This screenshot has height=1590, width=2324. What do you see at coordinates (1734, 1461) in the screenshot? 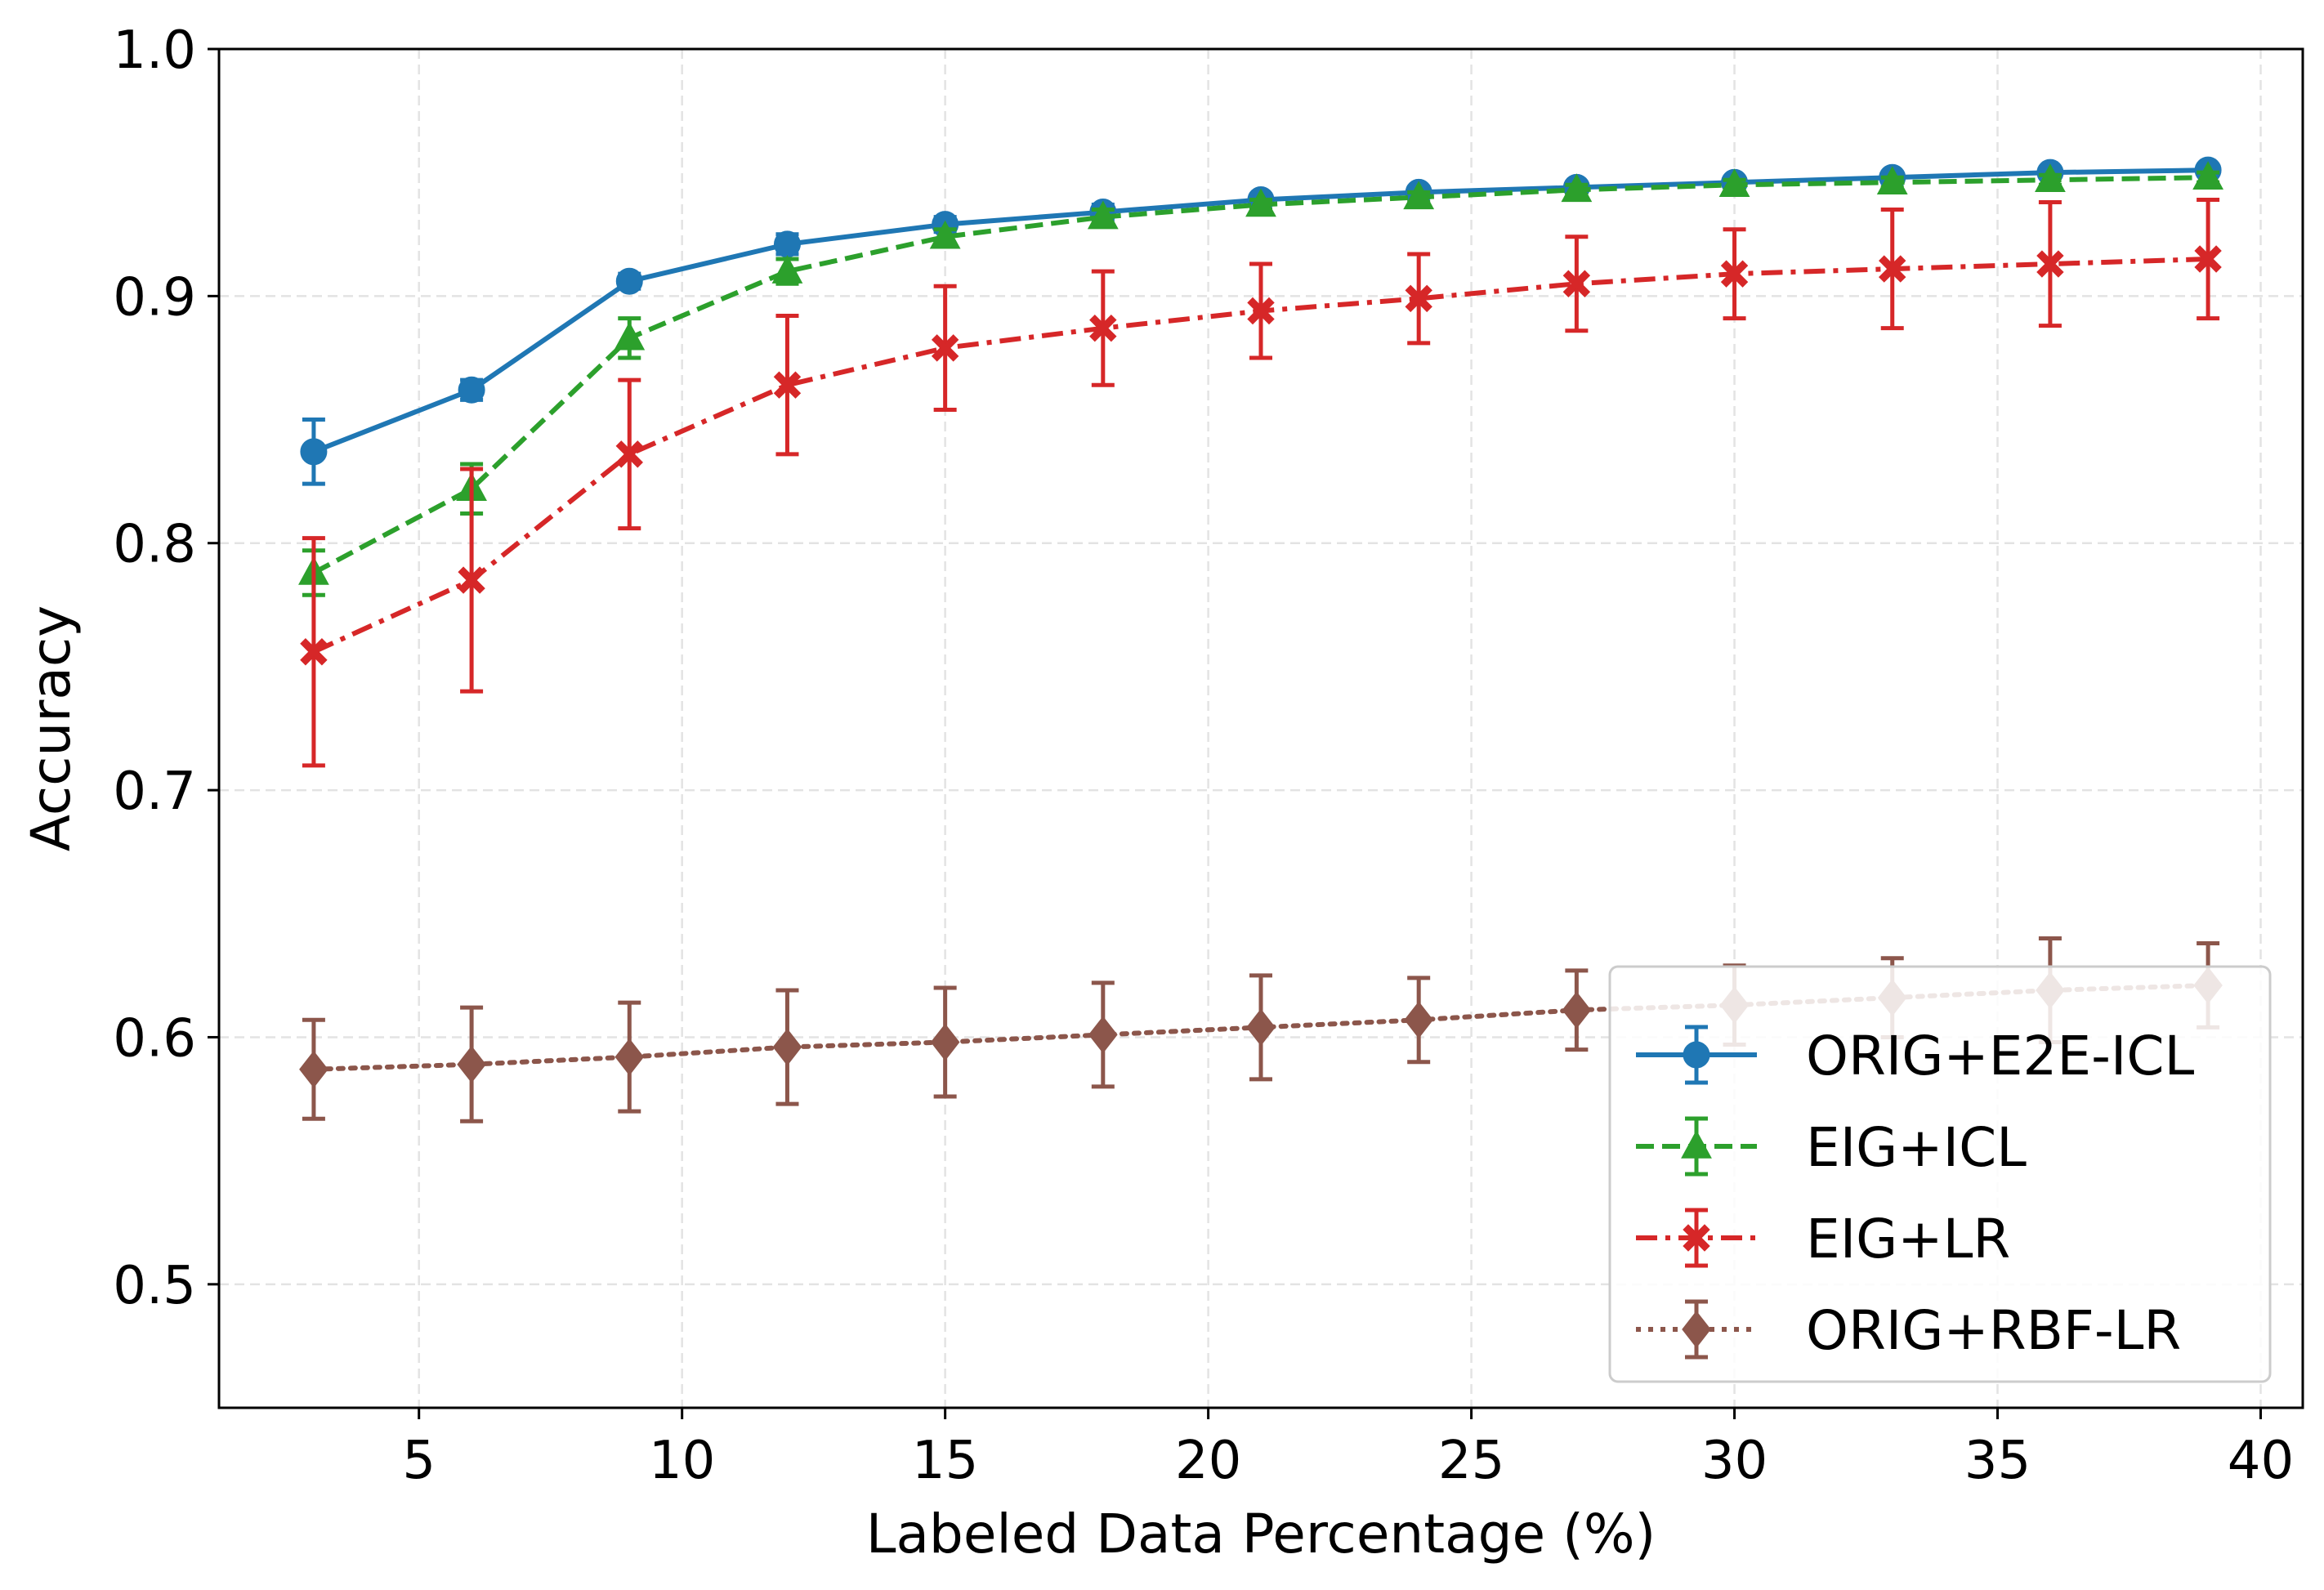
I see `x-tick-label-5: 30` at bounding box center [1734, 1461].